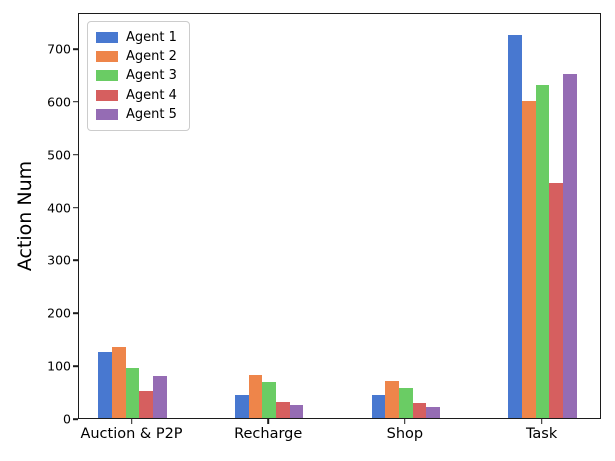 The height and width of the screenshot is (461, 615). I want to click on x-tick-label: Shop, so click(405, 434).